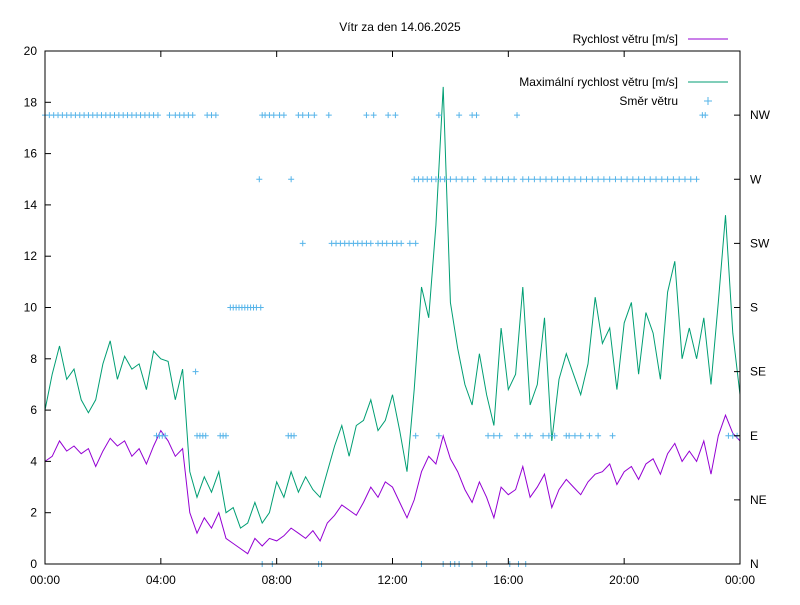 This screenshot has height=605, width=800. Describe the element at coordinates (31, 256) in the screenshot. I see `y-tick-label: 12` at that location.